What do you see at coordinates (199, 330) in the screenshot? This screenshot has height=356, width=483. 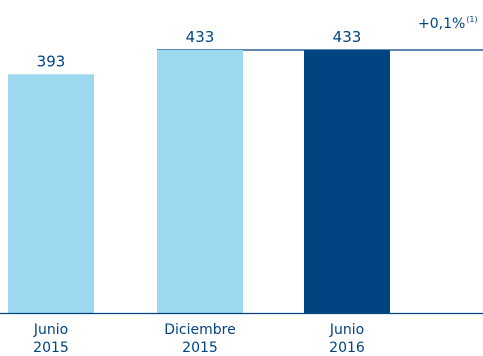 I see `category-label-1-line1: Diciembre` at bounding box center [199, 330].